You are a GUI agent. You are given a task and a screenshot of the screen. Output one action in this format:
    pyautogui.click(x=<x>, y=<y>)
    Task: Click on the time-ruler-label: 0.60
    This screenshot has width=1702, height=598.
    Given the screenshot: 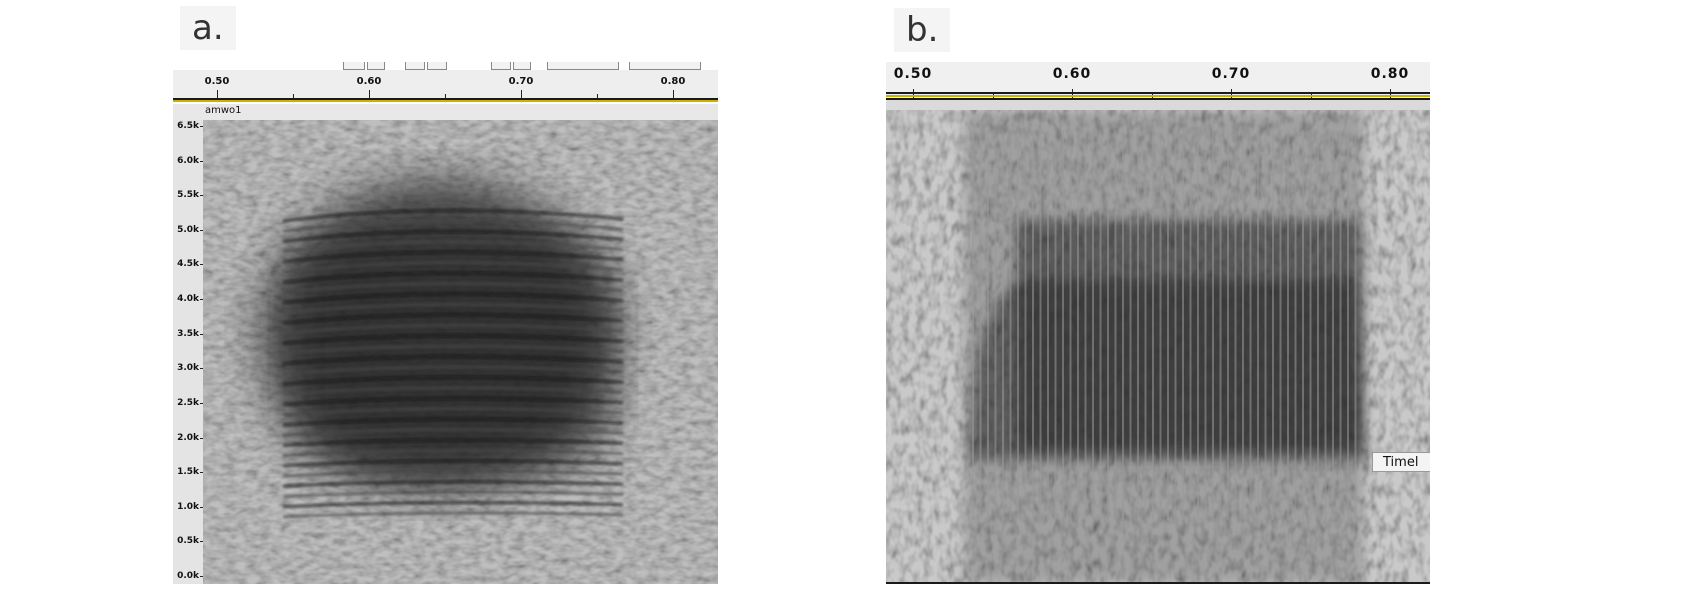 What is the action you would take?
    pyautogui.click(x=1072, y=74)
    